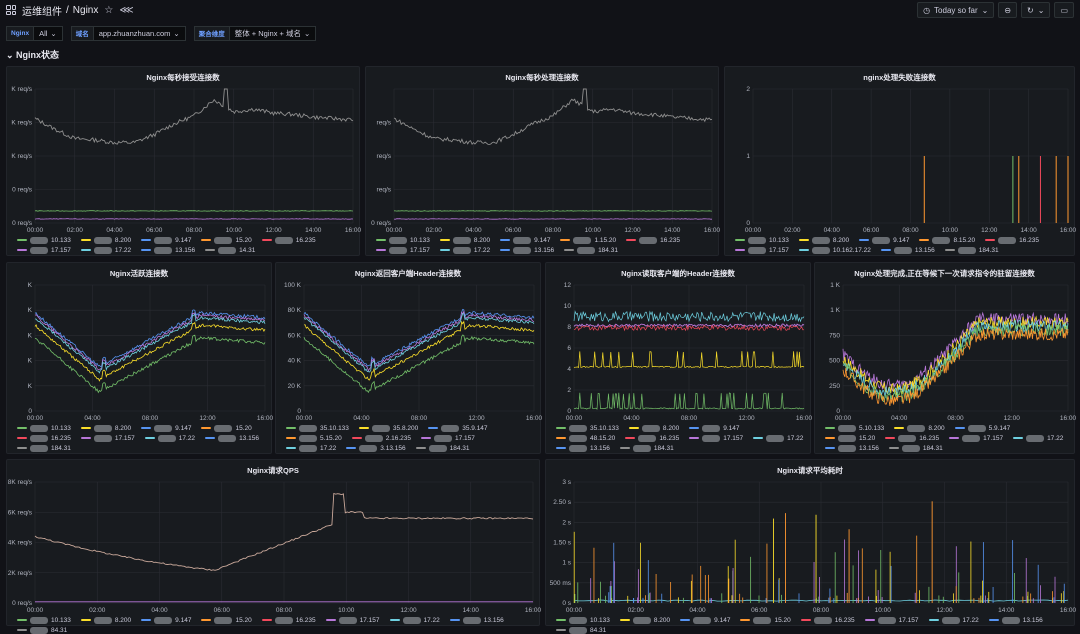 The height and width of the screenshot is (634, 1080). What do you see at coordinates (1064, 10) in the screenshot?
I see `tv-mode-button: ▭` at bounding box center [1064, 10].